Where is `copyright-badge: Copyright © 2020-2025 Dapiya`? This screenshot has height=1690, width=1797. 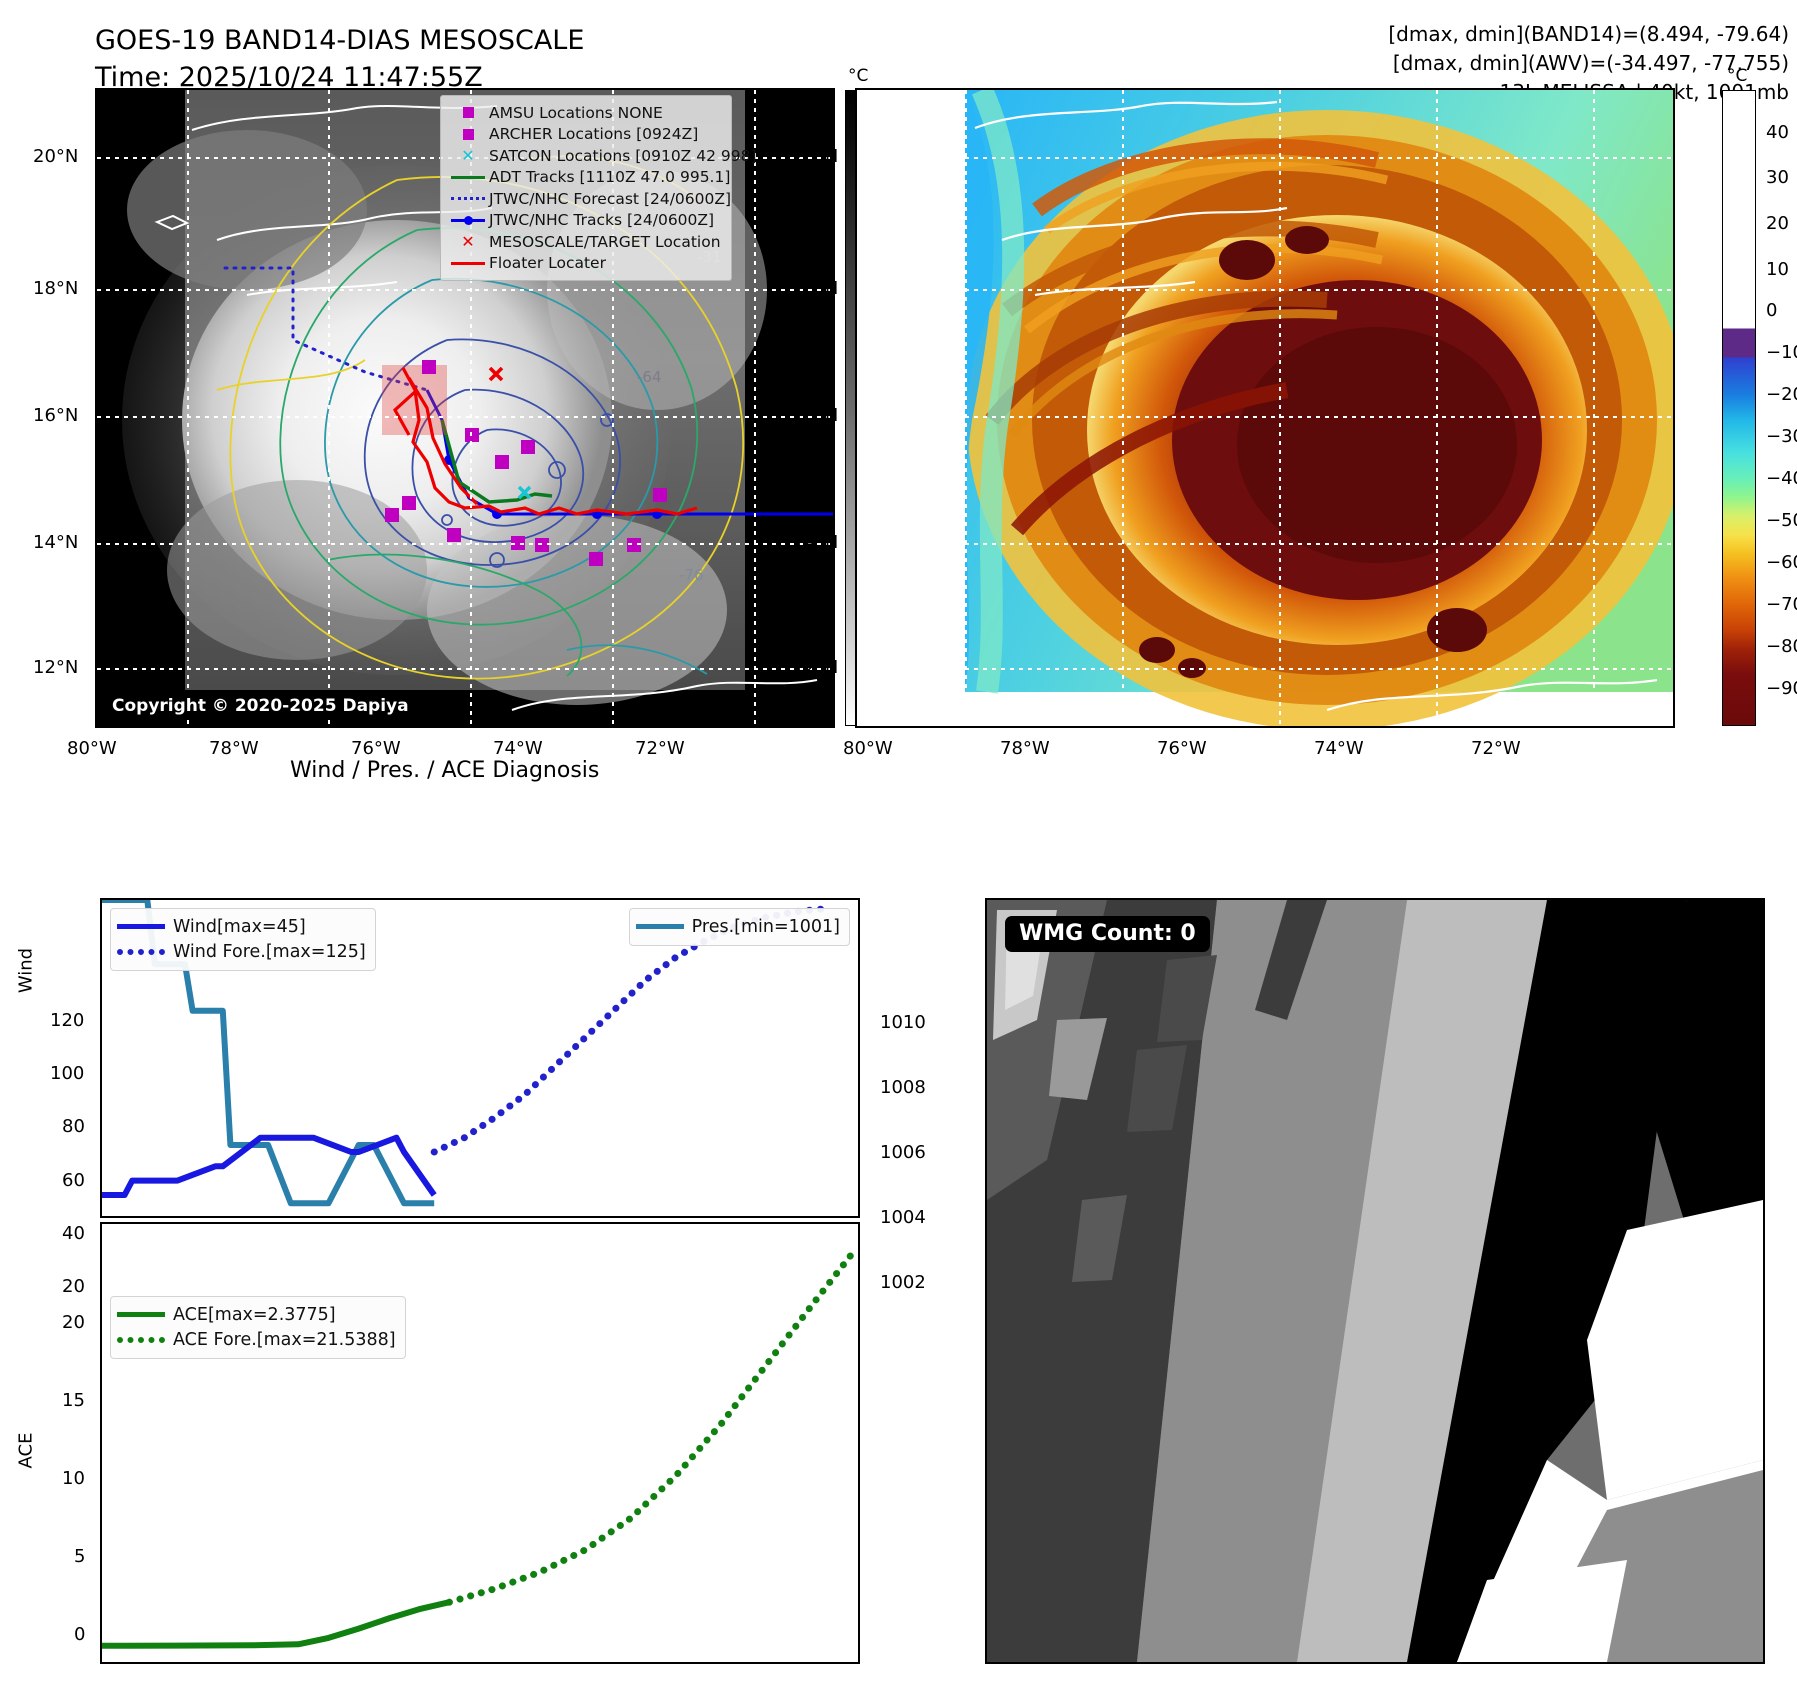 copyright-badge: Copyright © 2020-2025 Dapiya is located at coordinates (260, 706).